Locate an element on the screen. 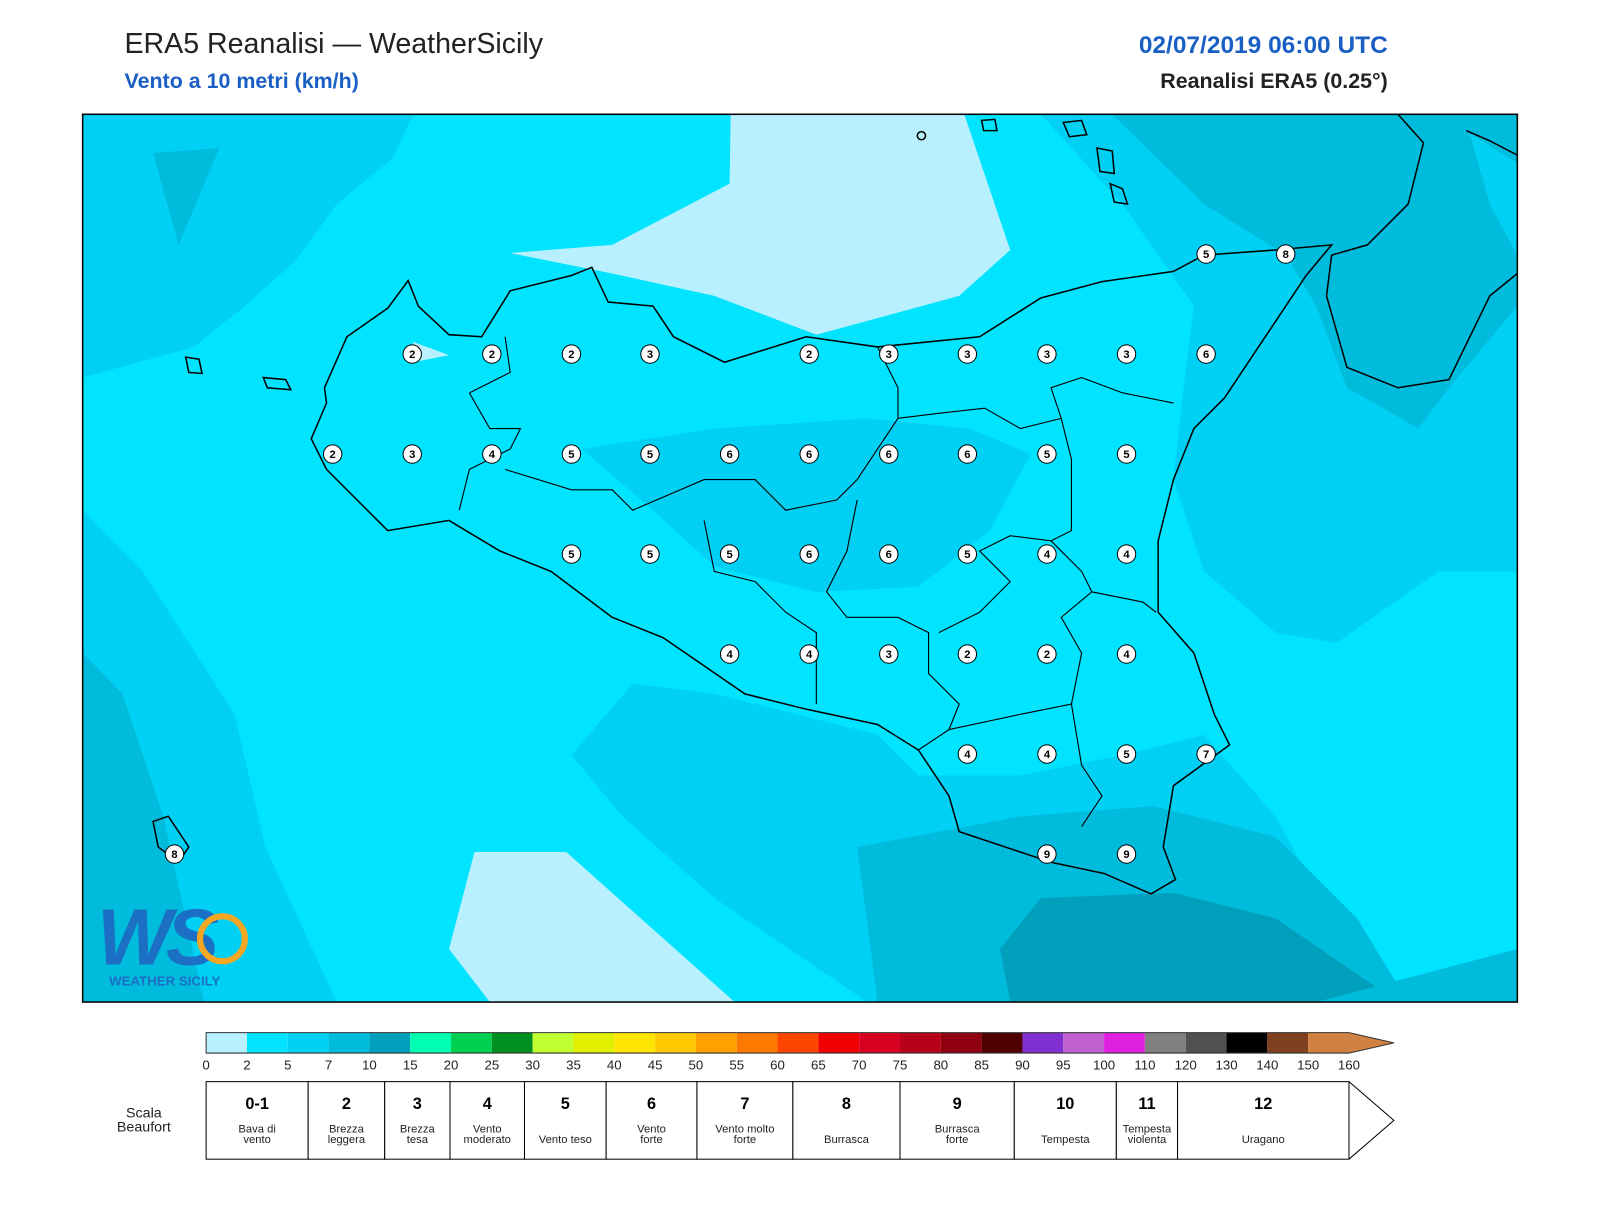  colorbar-tick-label: 0 is located at coordinates (205, 1064).